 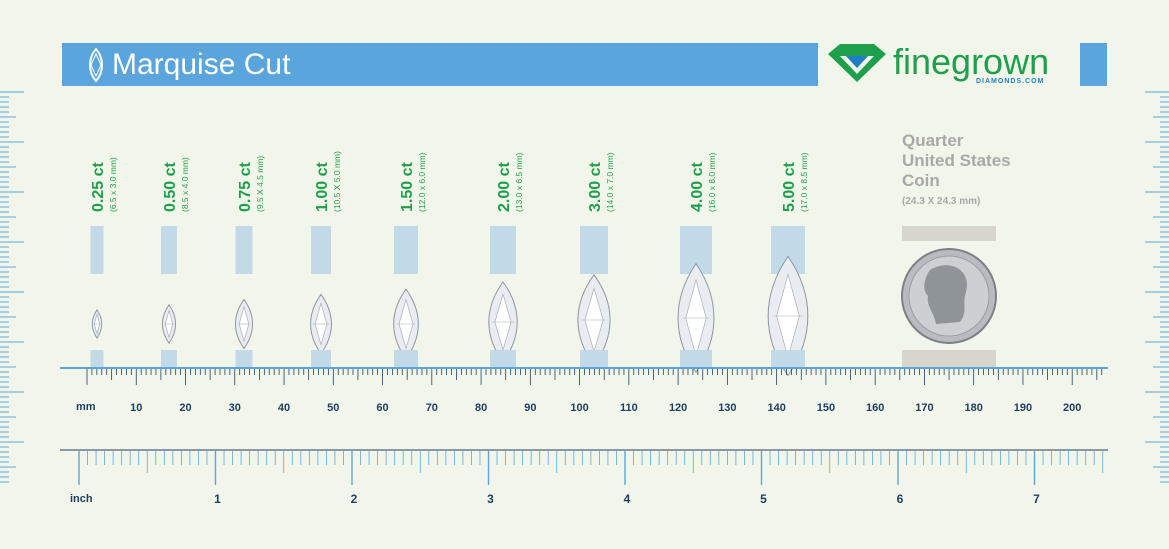 What do you see at coordinates (245, 187) in the screenshot?
I see `carat-label: 0.75 ct` at bounding box center [245, 187].